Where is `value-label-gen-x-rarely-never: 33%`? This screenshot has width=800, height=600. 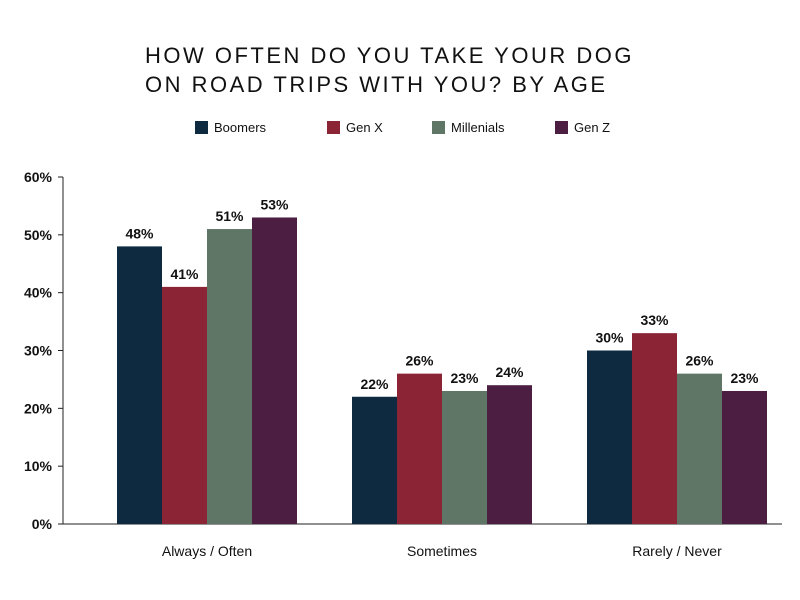 value-label-gen-x-rarely-never: 33% is located at coordinates (654, 320).